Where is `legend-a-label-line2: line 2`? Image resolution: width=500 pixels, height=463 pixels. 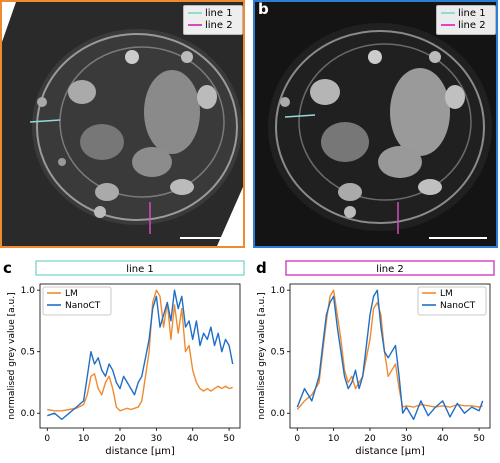
legend-a-label-line2: line 2 is located at coordinates (219, 25).